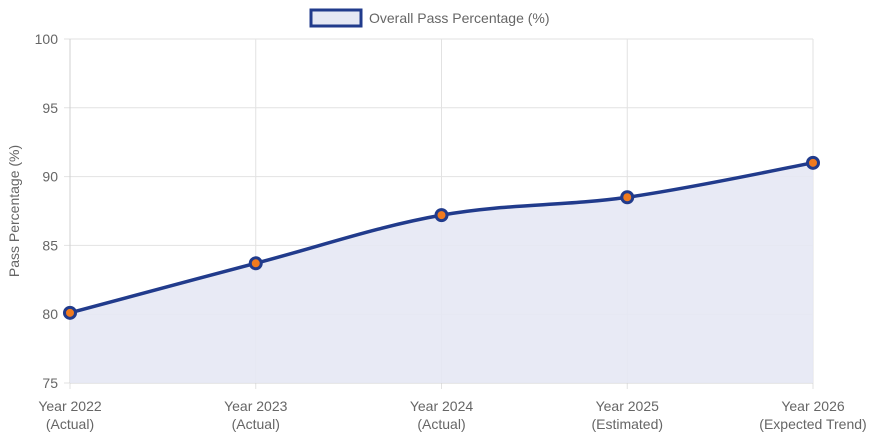 The image size is (875, 437). I want to click on y-axis-title: Pass Percentage (%), so click(14, 211).